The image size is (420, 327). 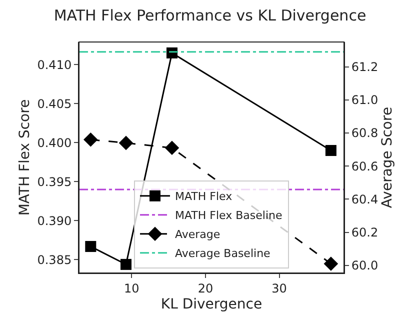 I want to click on y-tick-label: 0.405, so click(x=54, y=103).